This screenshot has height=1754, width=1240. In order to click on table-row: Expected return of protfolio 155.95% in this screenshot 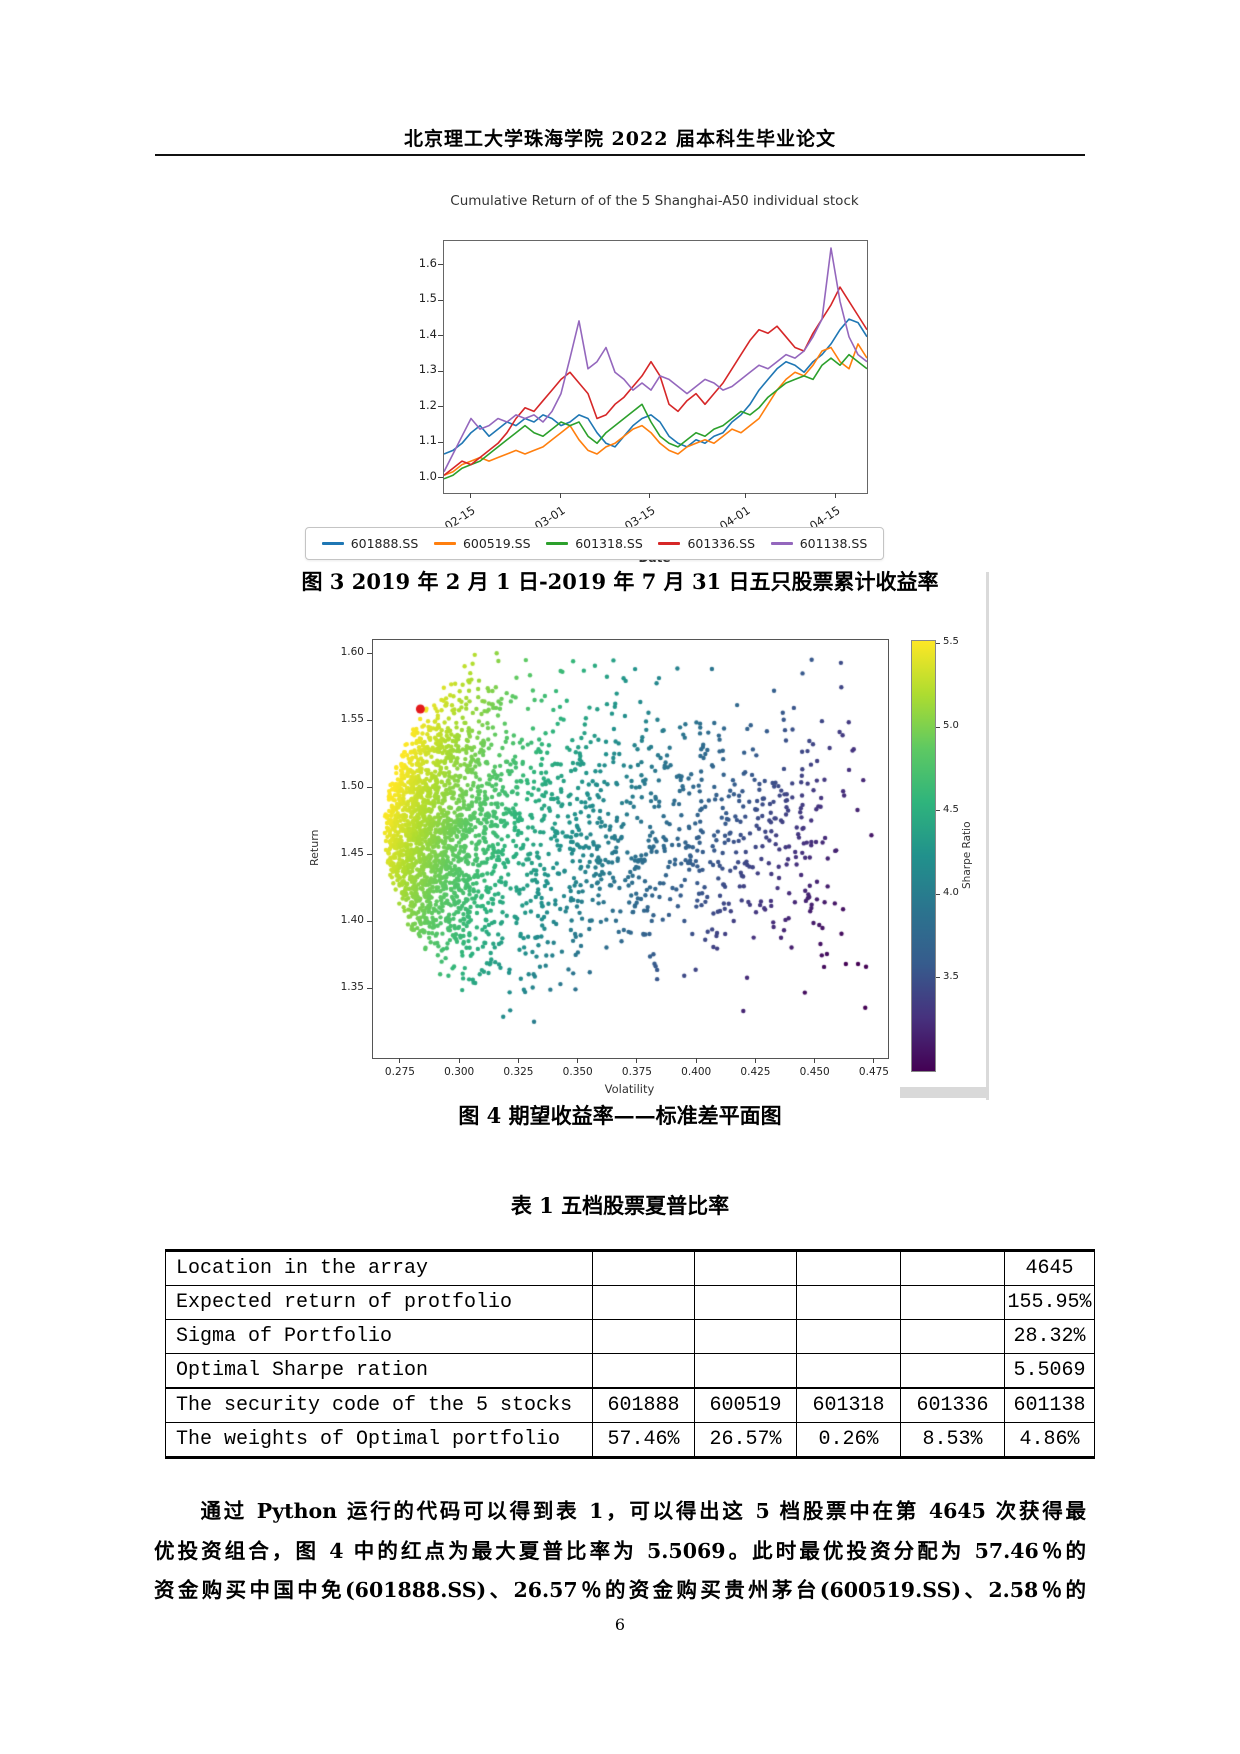, I will do `click(630, 1302)`.